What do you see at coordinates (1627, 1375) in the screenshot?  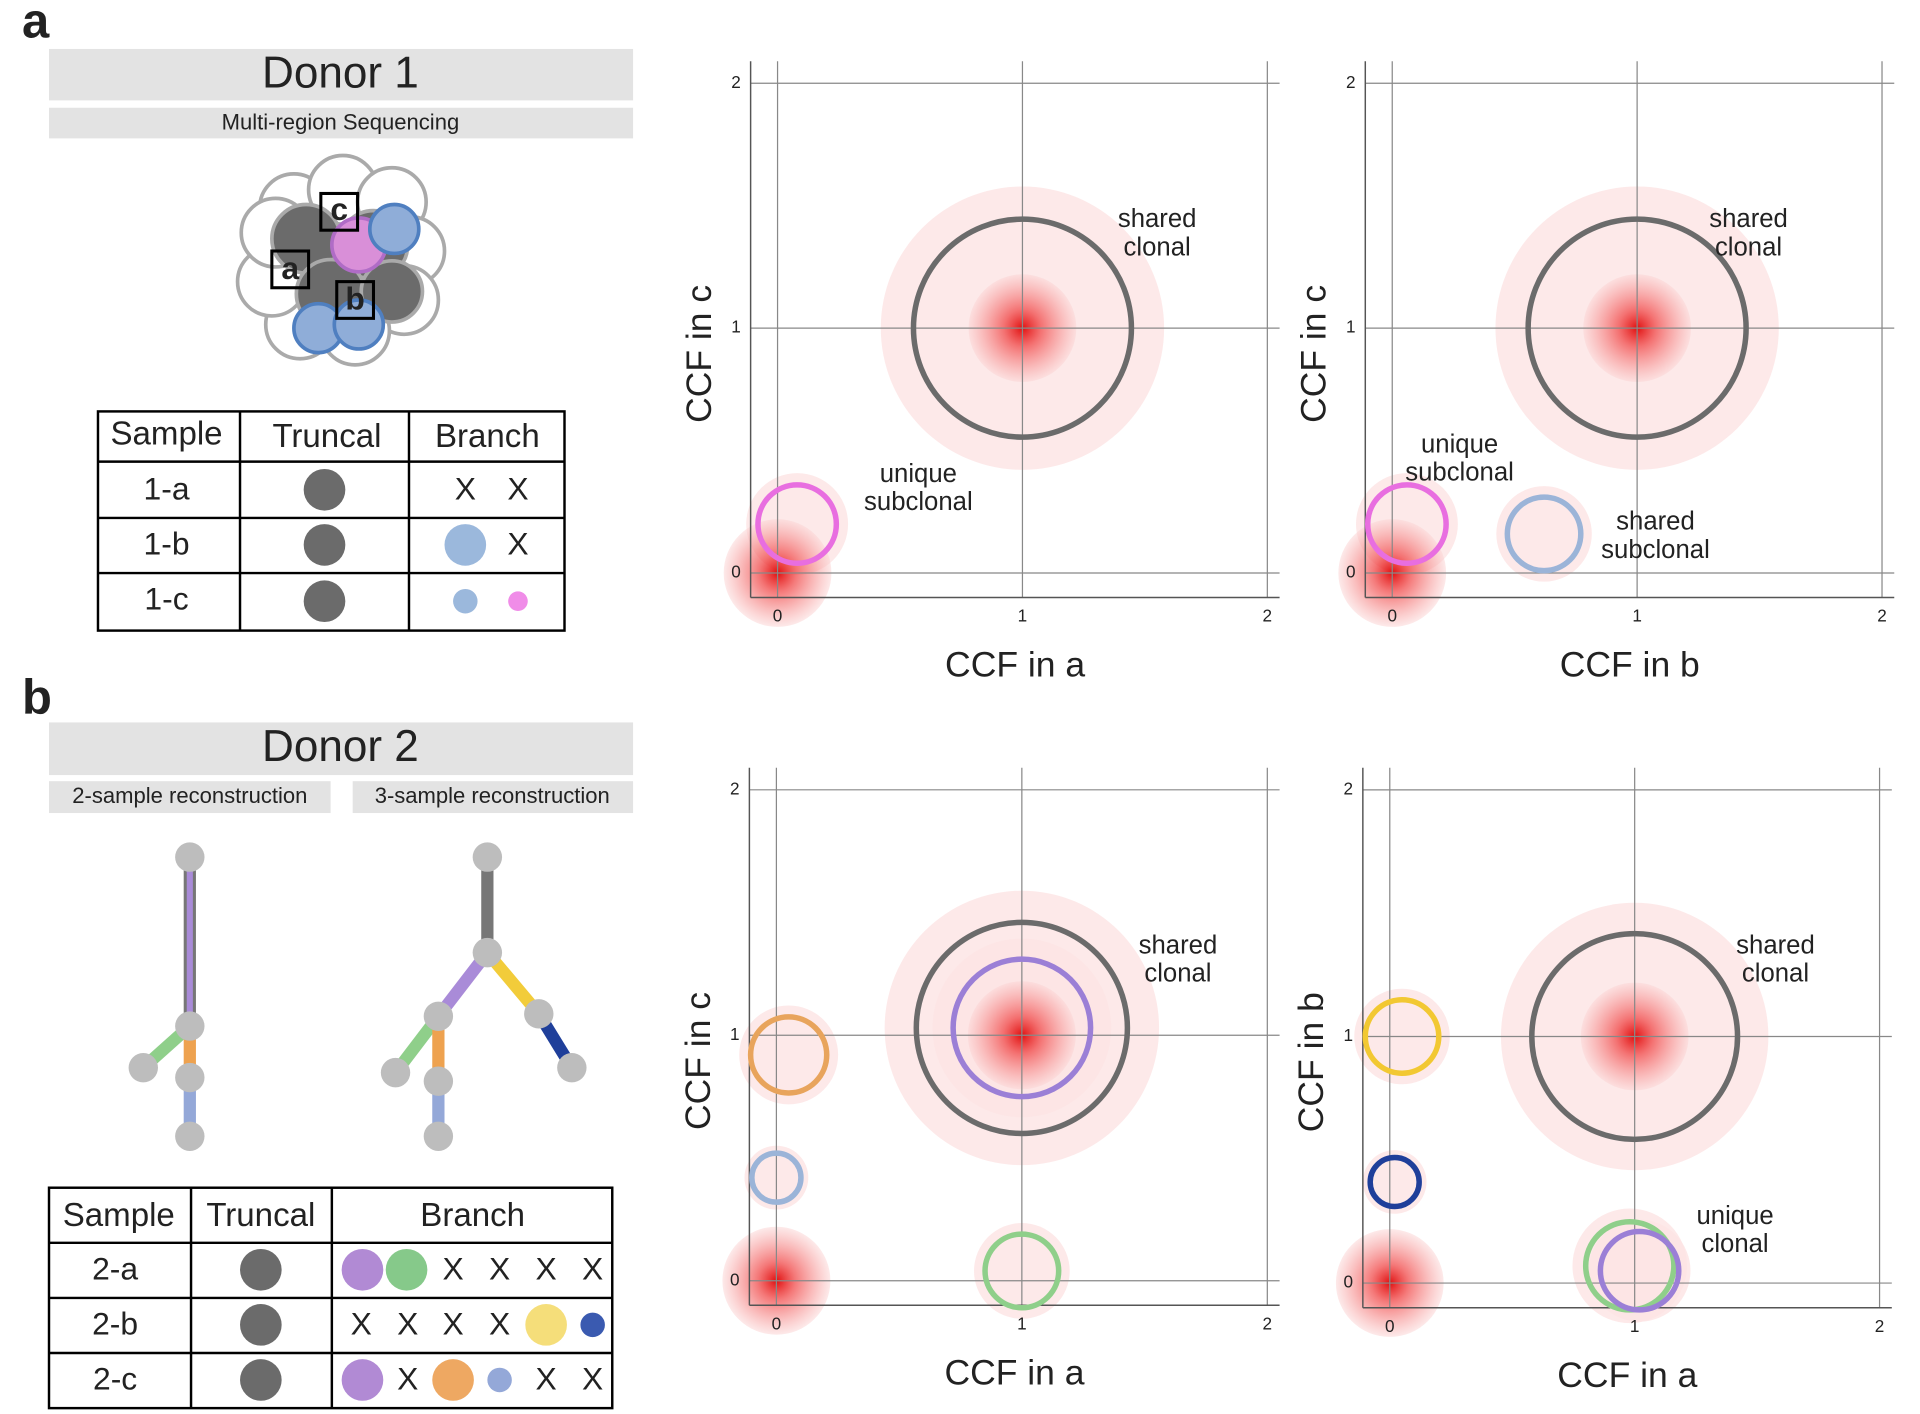 I see `x-axis-label: CCF in a` at bounding box center [1627, 1375].